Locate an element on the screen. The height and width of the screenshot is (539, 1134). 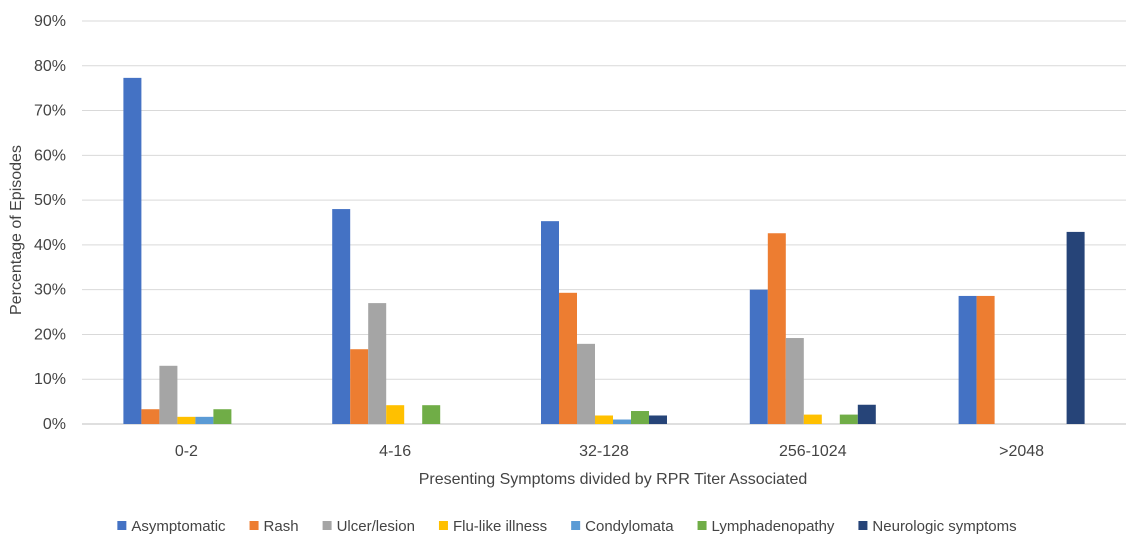
x-axis-tick-labels: 0-2 4-16 32-128 256-1024 >2048 is located at coordinates (609, 451).